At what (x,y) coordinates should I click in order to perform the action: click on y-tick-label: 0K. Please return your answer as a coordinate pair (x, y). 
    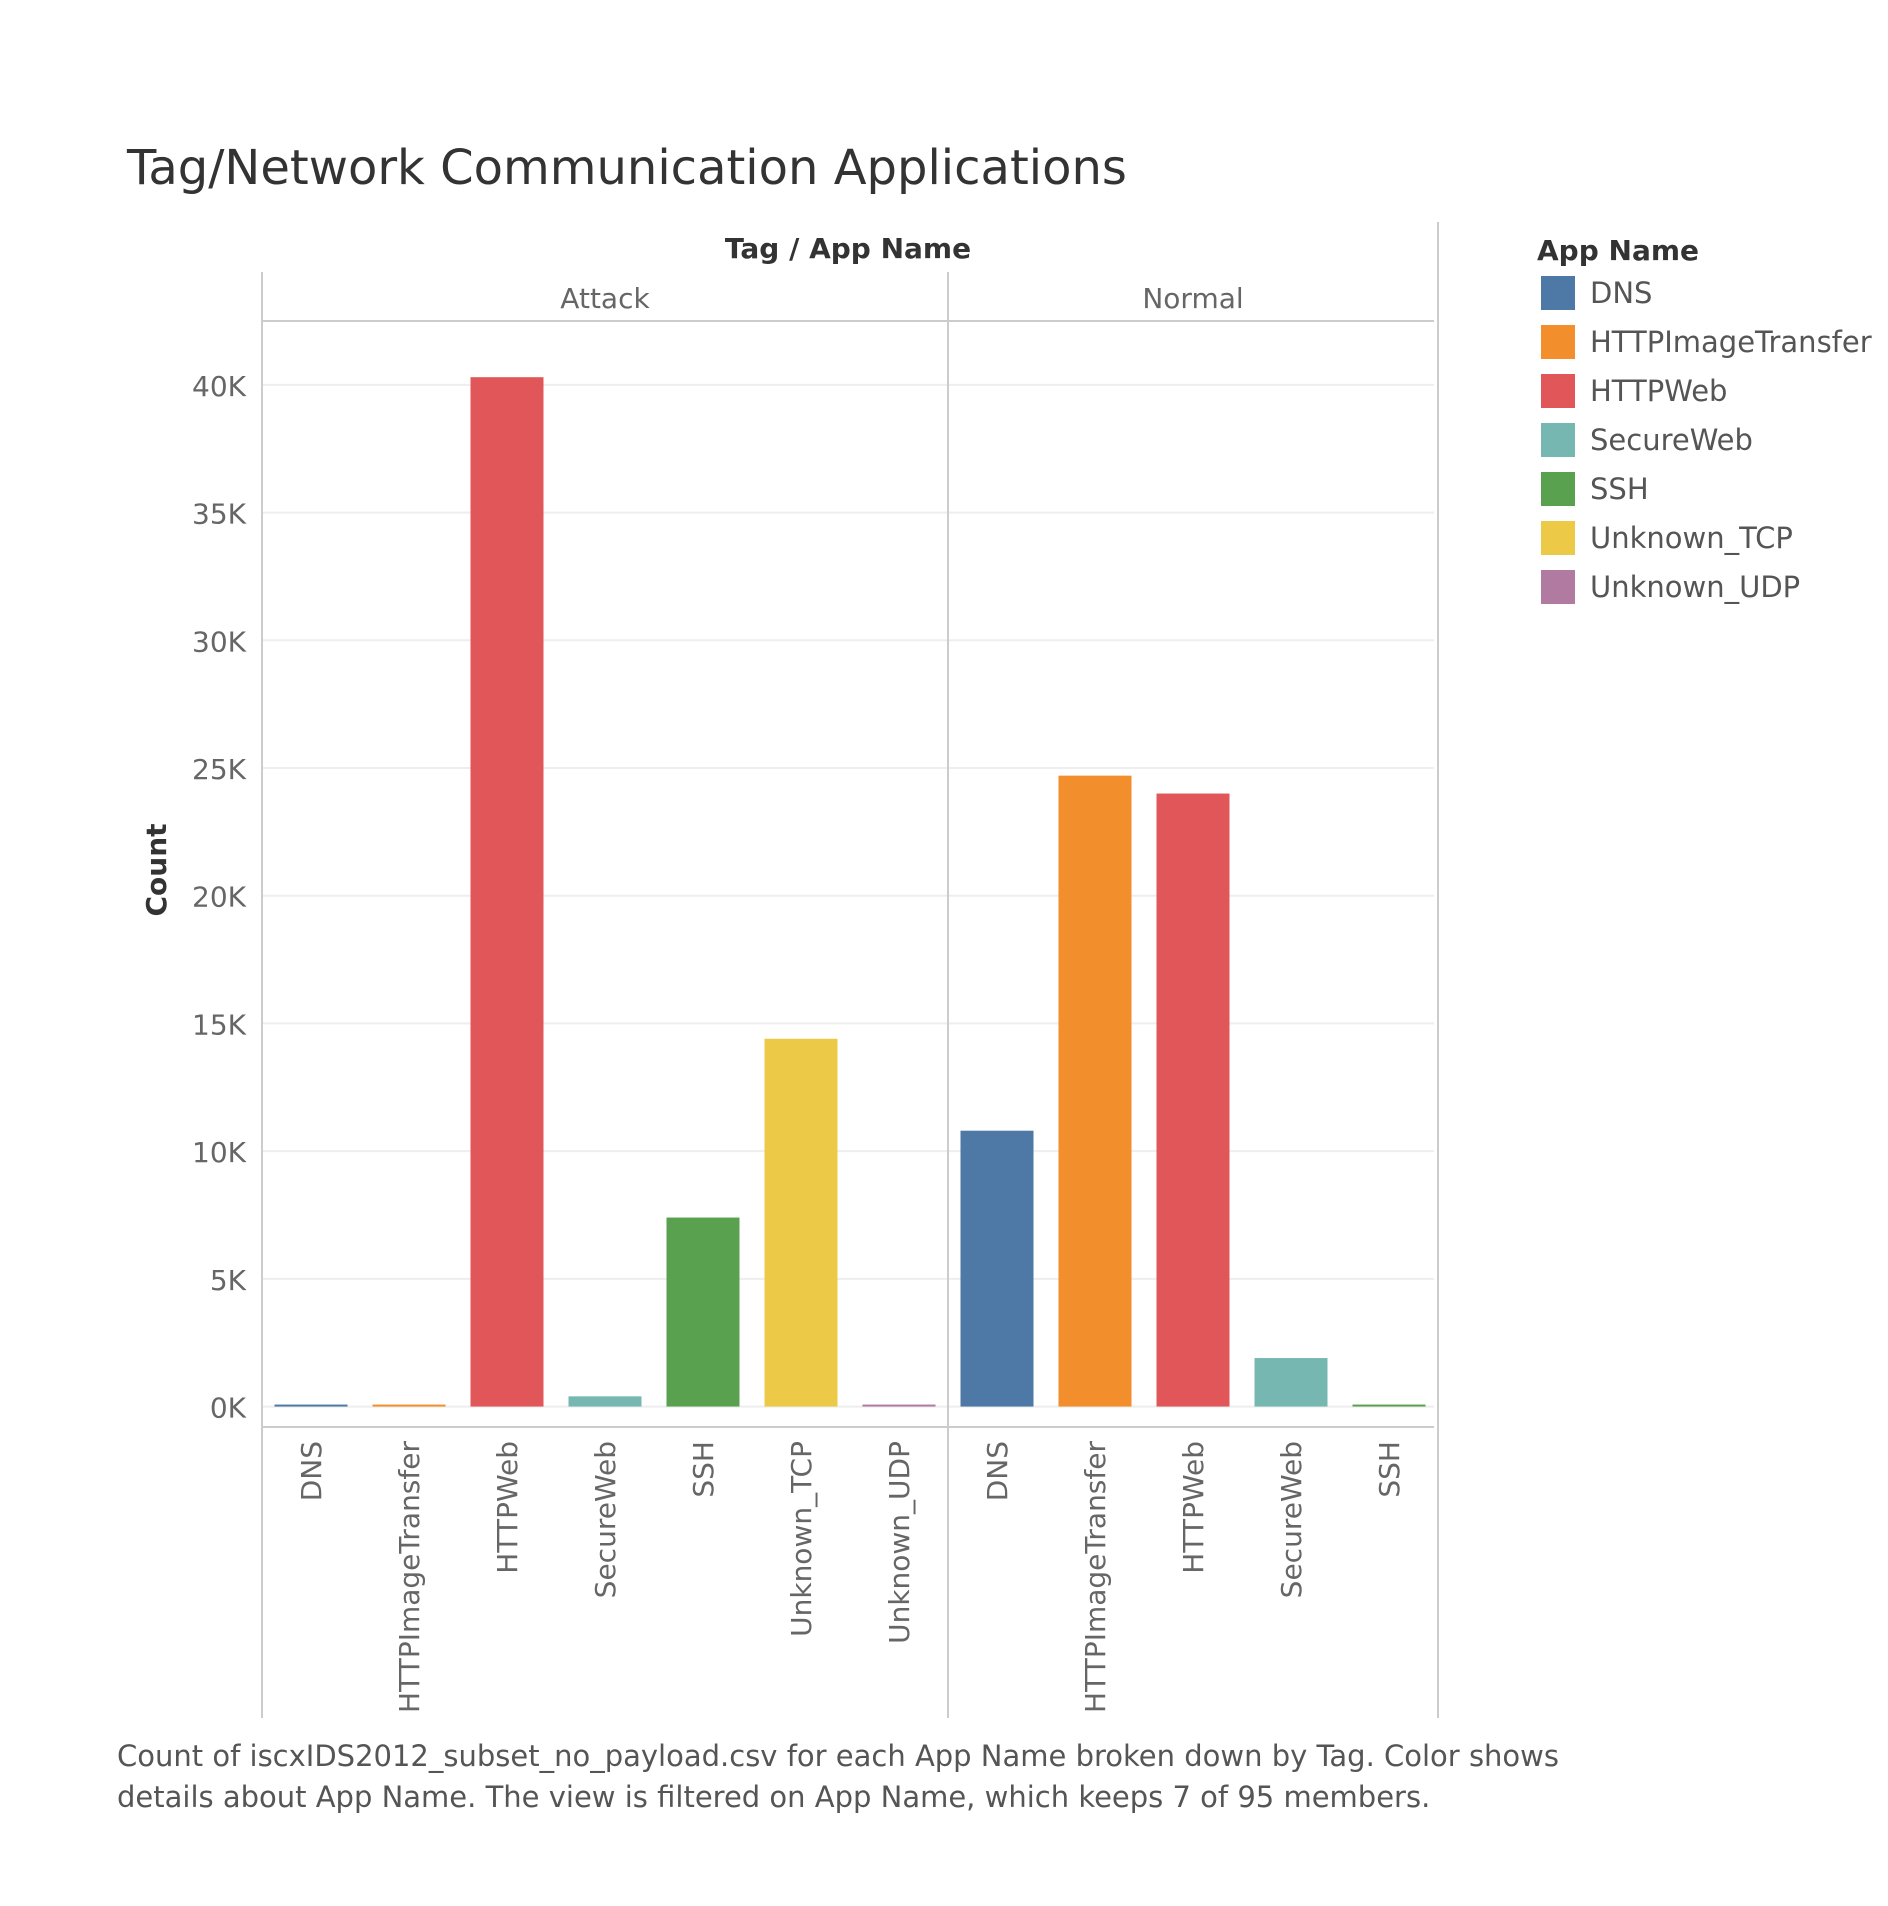
    Looking at the image, I should click on (228, 1408).